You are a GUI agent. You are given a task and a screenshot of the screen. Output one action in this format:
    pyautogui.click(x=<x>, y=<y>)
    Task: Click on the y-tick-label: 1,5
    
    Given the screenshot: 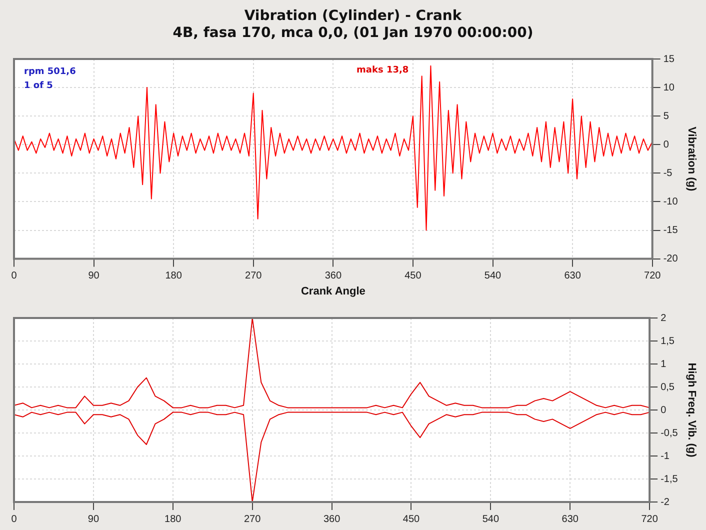 What is the action you would take?
    pyautogui.click(x=667, y=341)
    